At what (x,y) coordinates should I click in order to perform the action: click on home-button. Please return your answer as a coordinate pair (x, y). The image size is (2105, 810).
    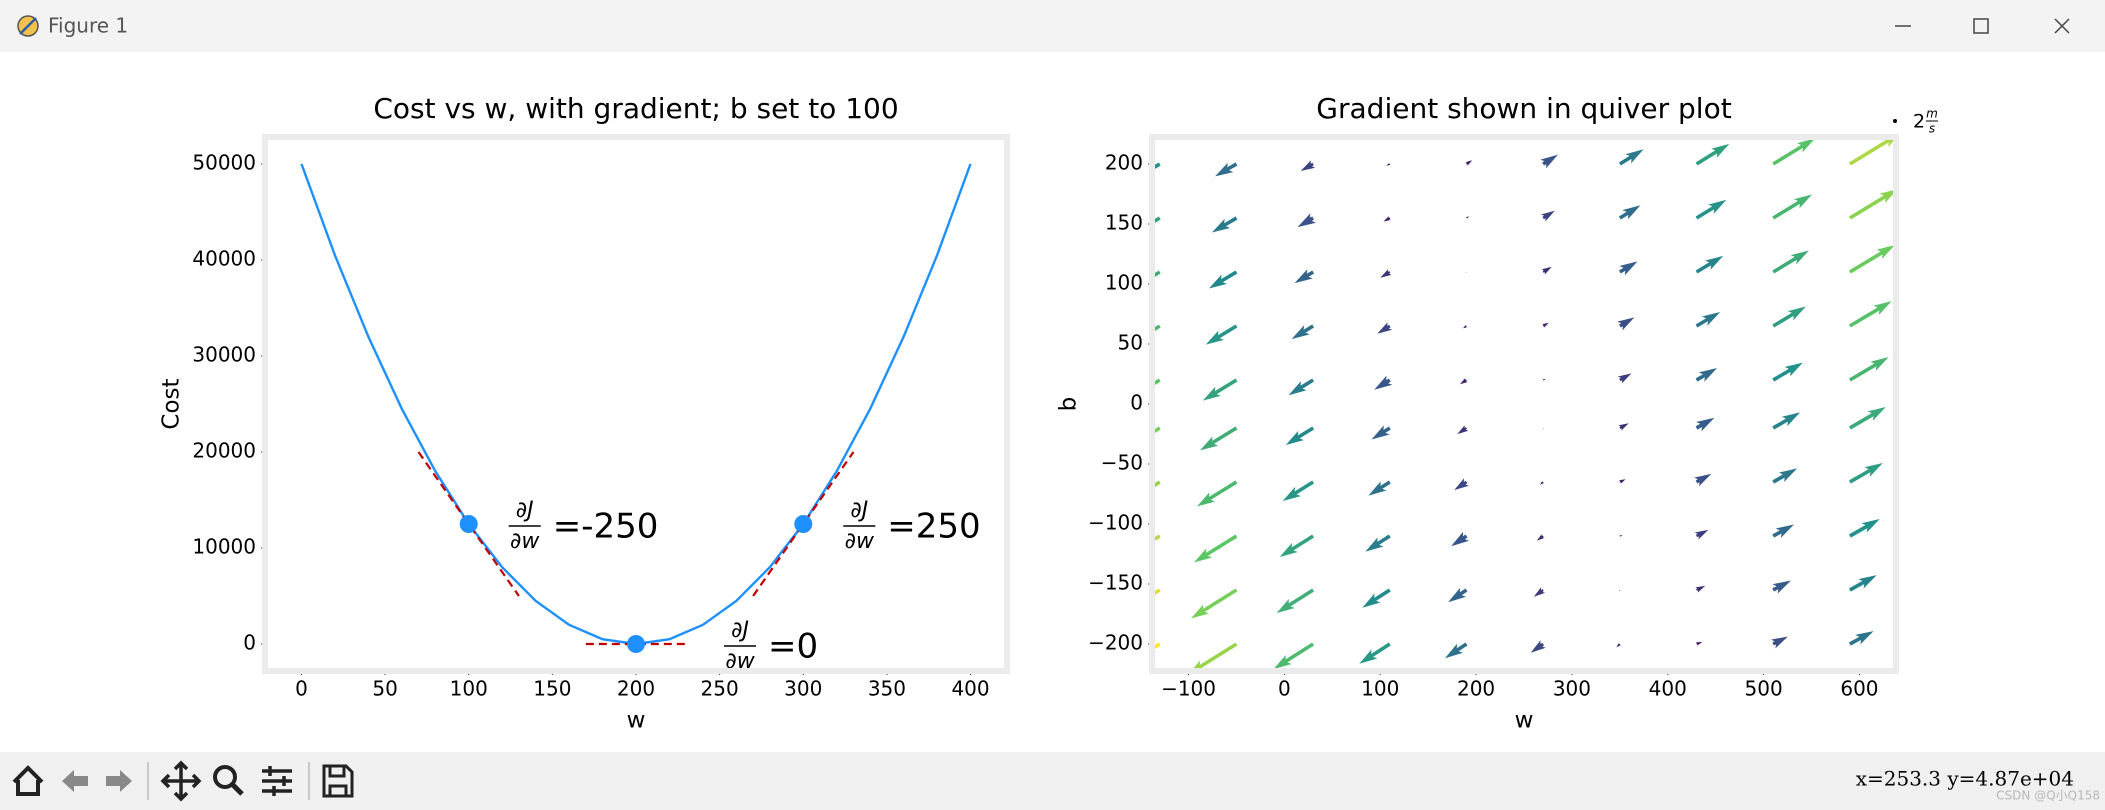
    Looking at the image, I should click on (28, 780).